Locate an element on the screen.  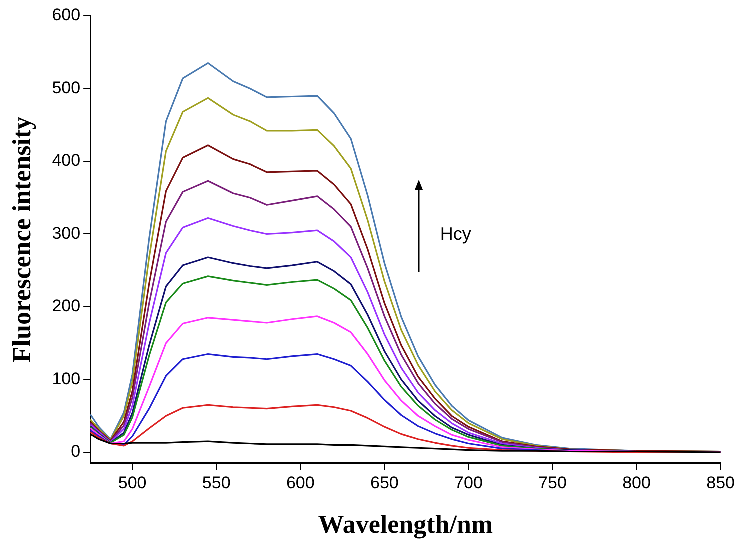
x-axis-title: Wavelength/nm is located at coordinates (406, 525).